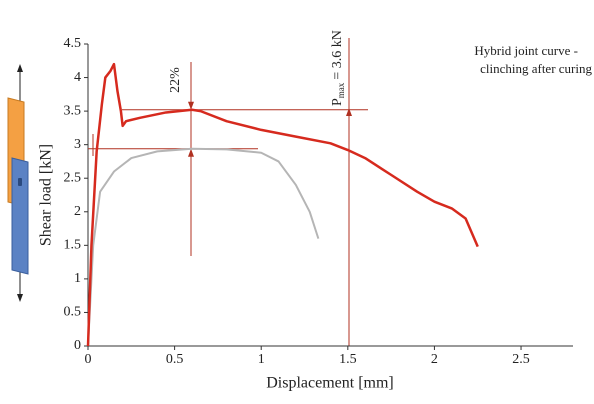 The width and height of the screenshot is (594, 404). What do you see at coordinates (175, 359) in the screenshot?
I see `x-tick-label: 0.5` at bounding box center [175, 359].